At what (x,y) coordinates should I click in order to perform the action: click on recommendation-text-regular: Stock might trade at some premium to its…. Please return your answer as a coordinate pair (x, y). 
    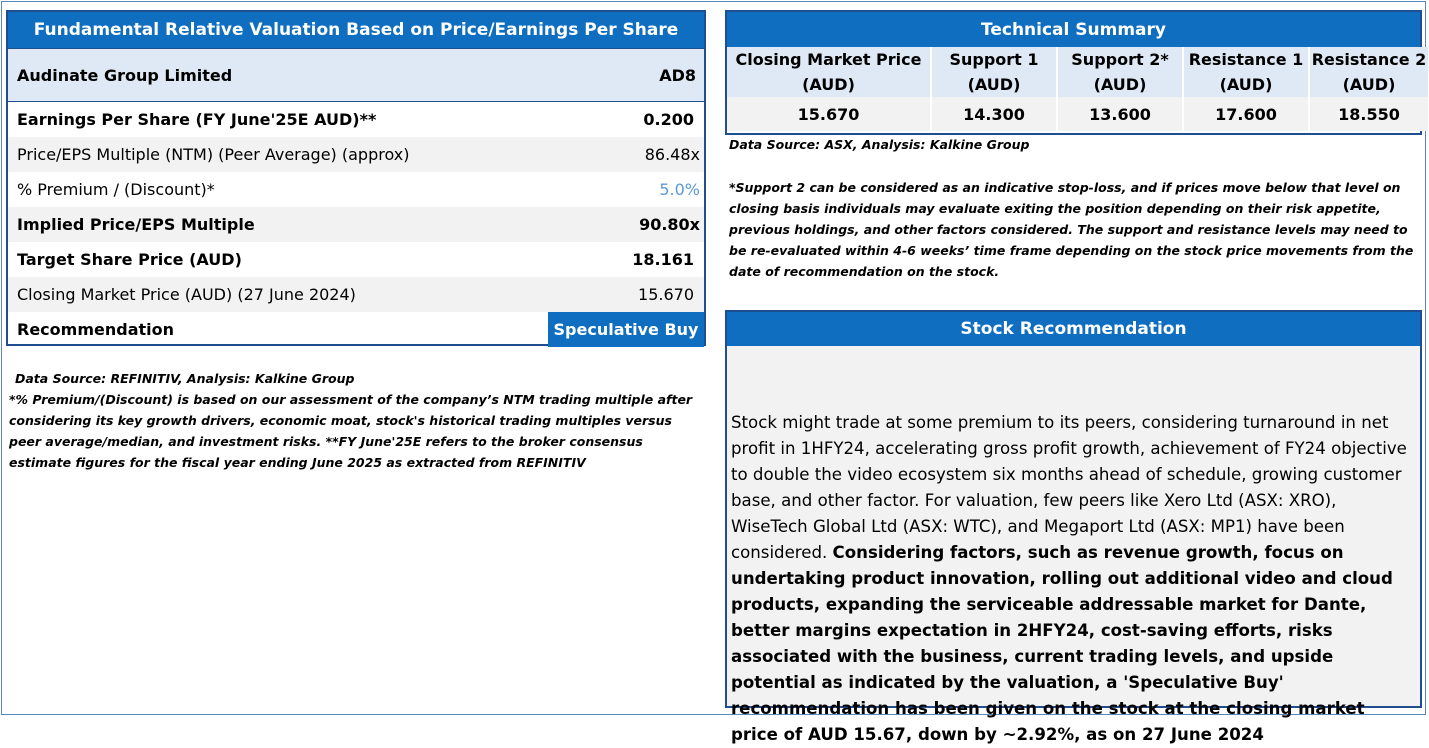
    Looking at the image, I should click on (1069, 487).